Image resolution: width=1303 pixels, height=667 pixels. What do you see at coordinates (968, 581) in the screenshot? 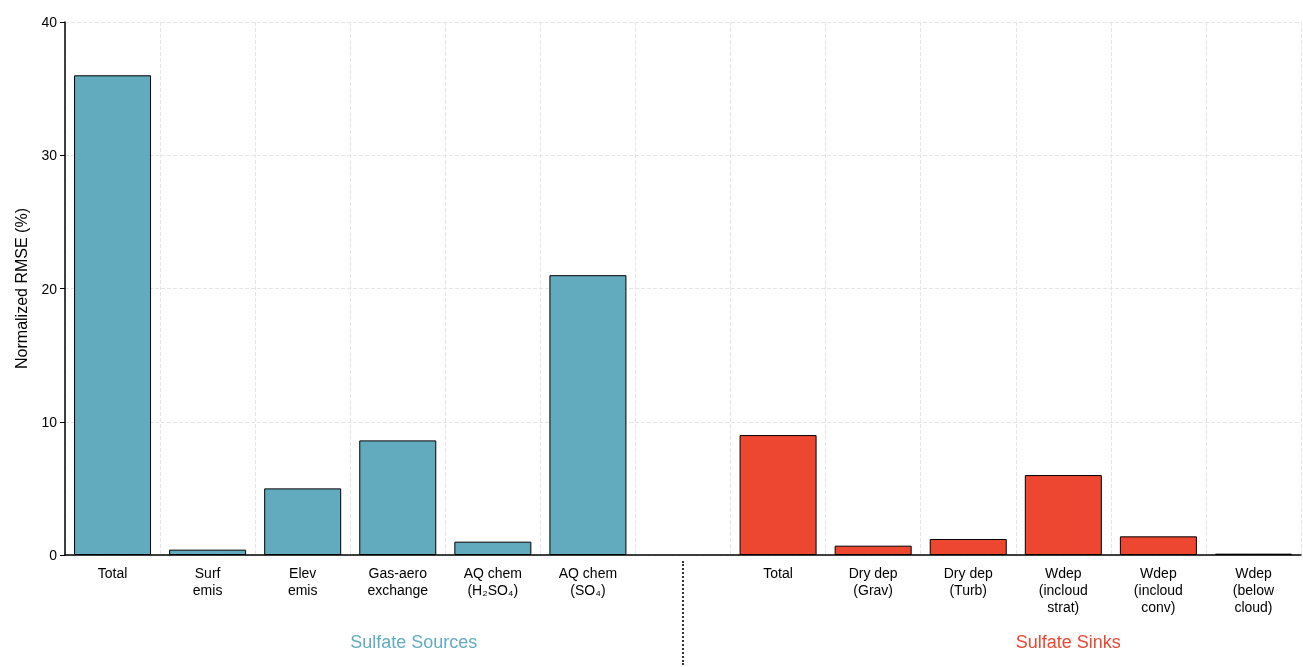
I see `x-tick-label: Dry dep (Turb)` at bounding box center [968, 581].